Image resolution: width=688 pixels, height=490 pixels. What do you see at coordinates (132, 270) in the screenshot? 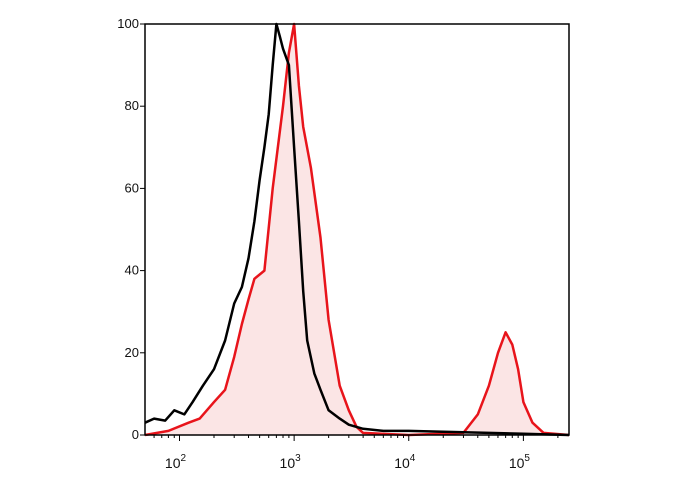
I see `y-tick-label-2: 40` at bounding box center [132, 270].